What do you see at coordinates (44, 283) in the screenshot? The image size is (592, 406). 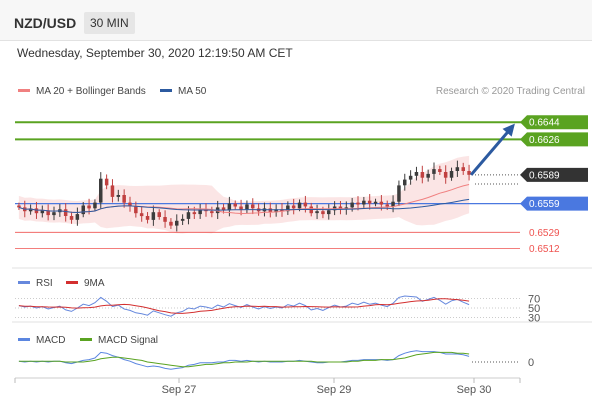 I see `legend-label-rsi: RSI` at bounding box center [44, 283].